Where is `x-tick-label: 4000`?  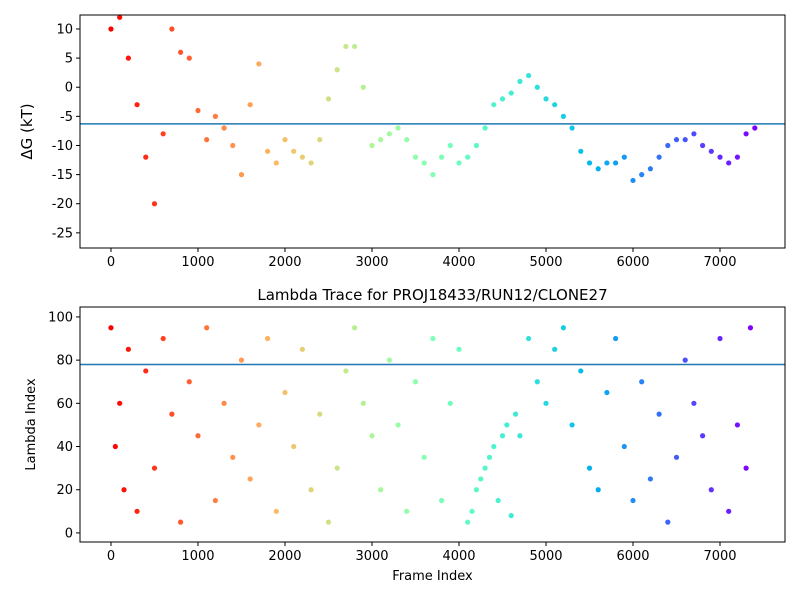
x-tick-label: 4000 is located at coordinates (458, 556).